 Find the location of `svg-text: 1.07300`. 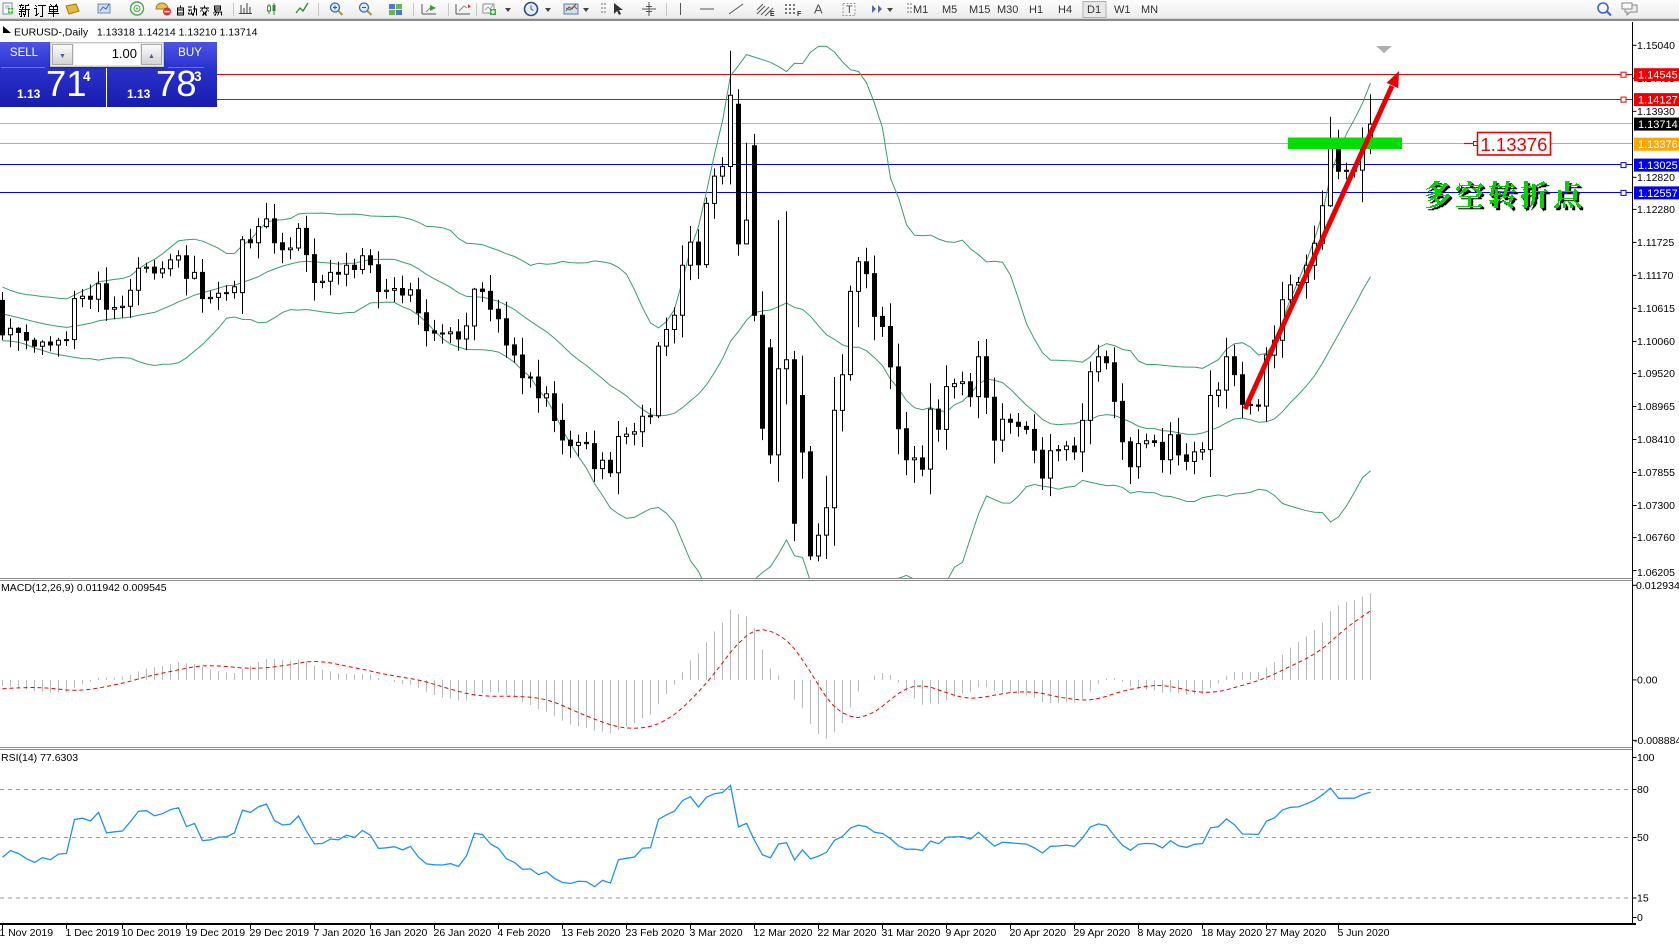

svg-text: 1.07300 is located at coordinates (1656, 506).